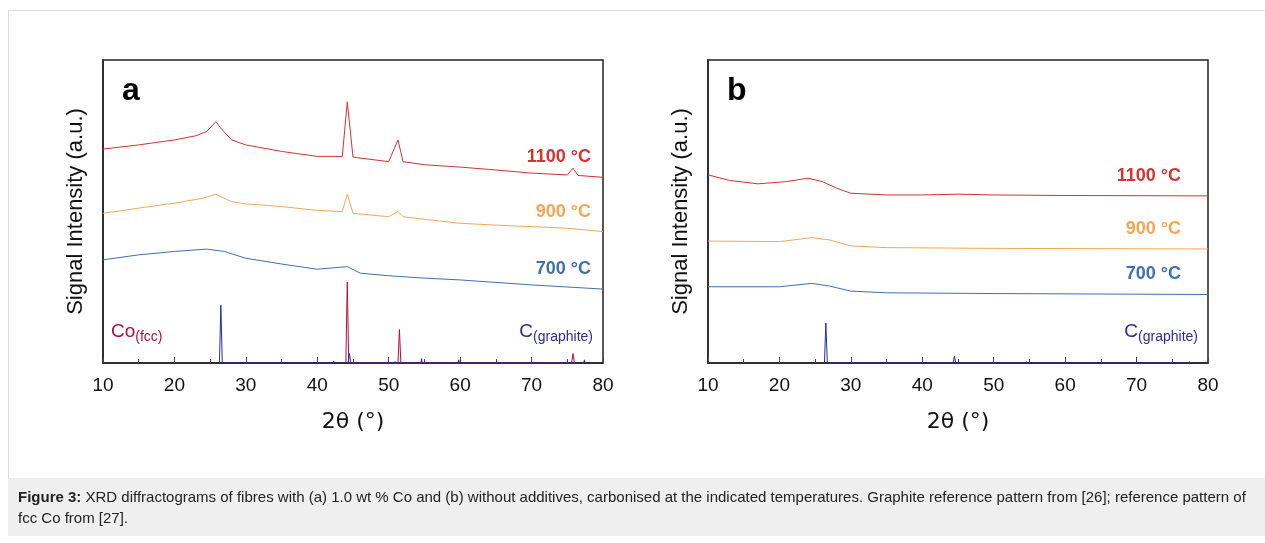  What do you see at coordinates (131, 89) in the screenshot?
I see `chart-title: a` at bounding box center [131, 89].